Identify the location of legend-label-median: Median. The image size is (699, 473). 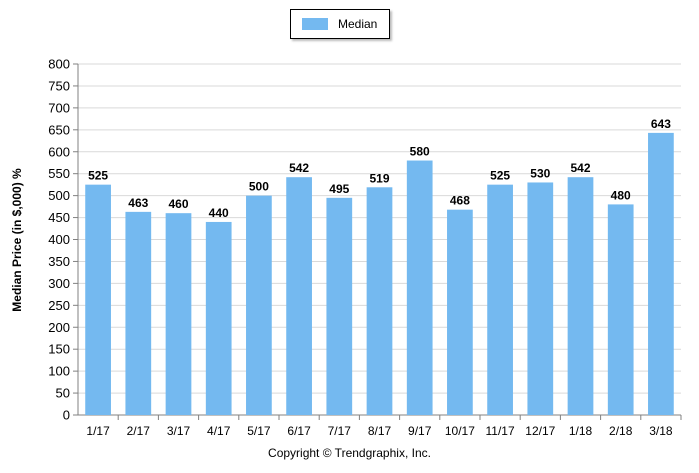
(358, 24).